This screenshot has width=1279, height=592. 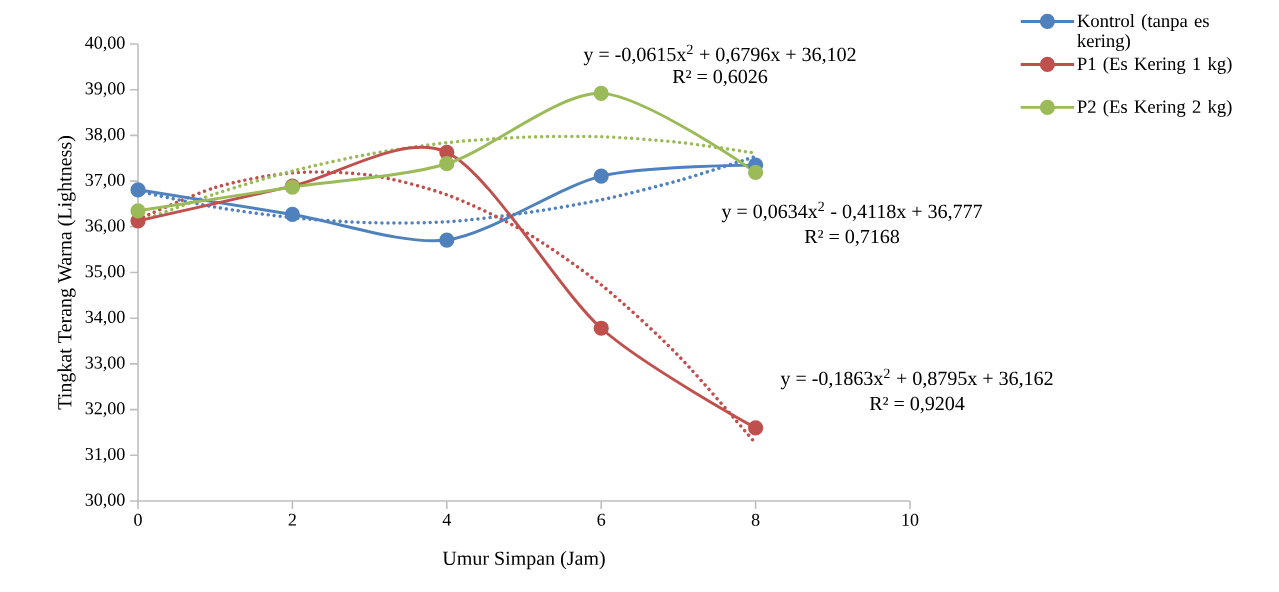 What do you see at coordinates (916, 379) in the screenshot?
I see `annotation: y = -0,1863x$^{2}$ + 0,8795x + 36,162` at bounding box center [916, 379].